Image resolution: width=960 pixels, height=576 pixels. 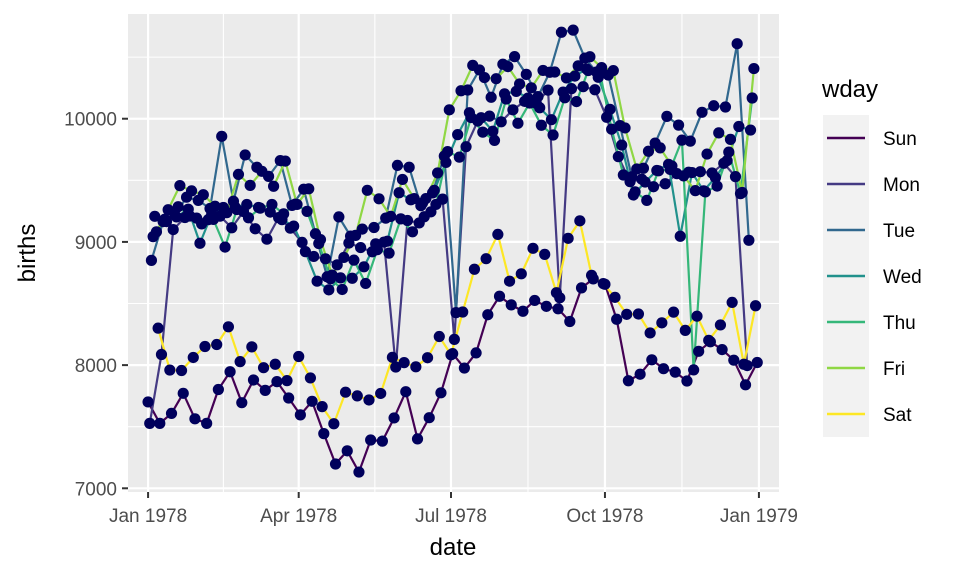 What do you see at coordinates (27, 253) in the screenshot?
I see `y-axis-title: births` at bounding box center [27, 253].